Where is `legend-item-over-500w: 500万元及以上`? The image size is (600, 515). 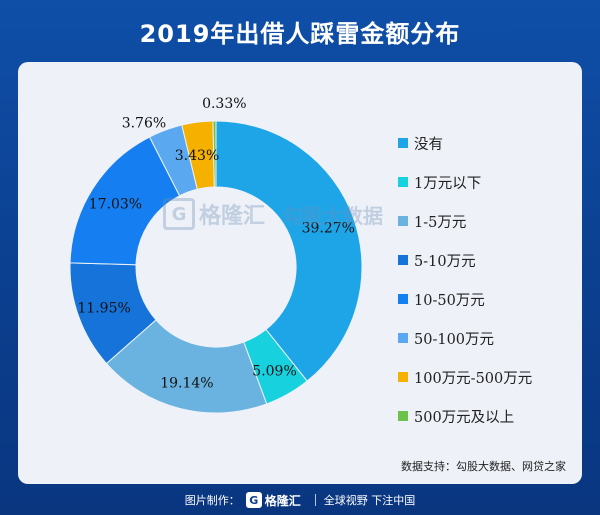 legend-item-over-500w: 500万元及以上 is located at coordinates (456, 416).